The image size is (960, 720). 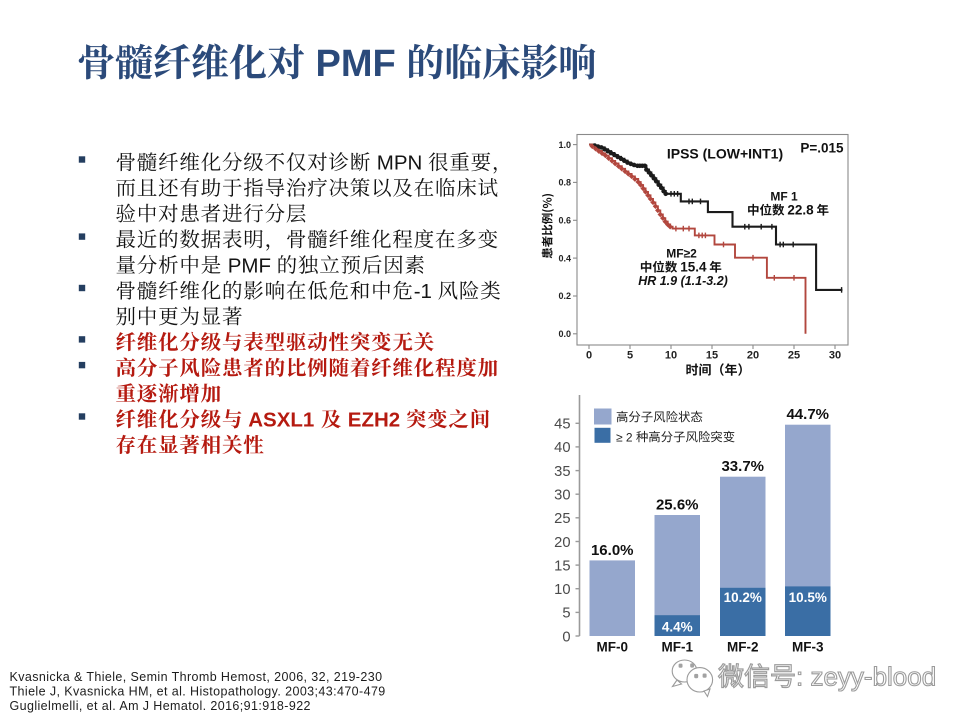 I want to click on svg-text: 4.4%, so click(x=677, y=627).